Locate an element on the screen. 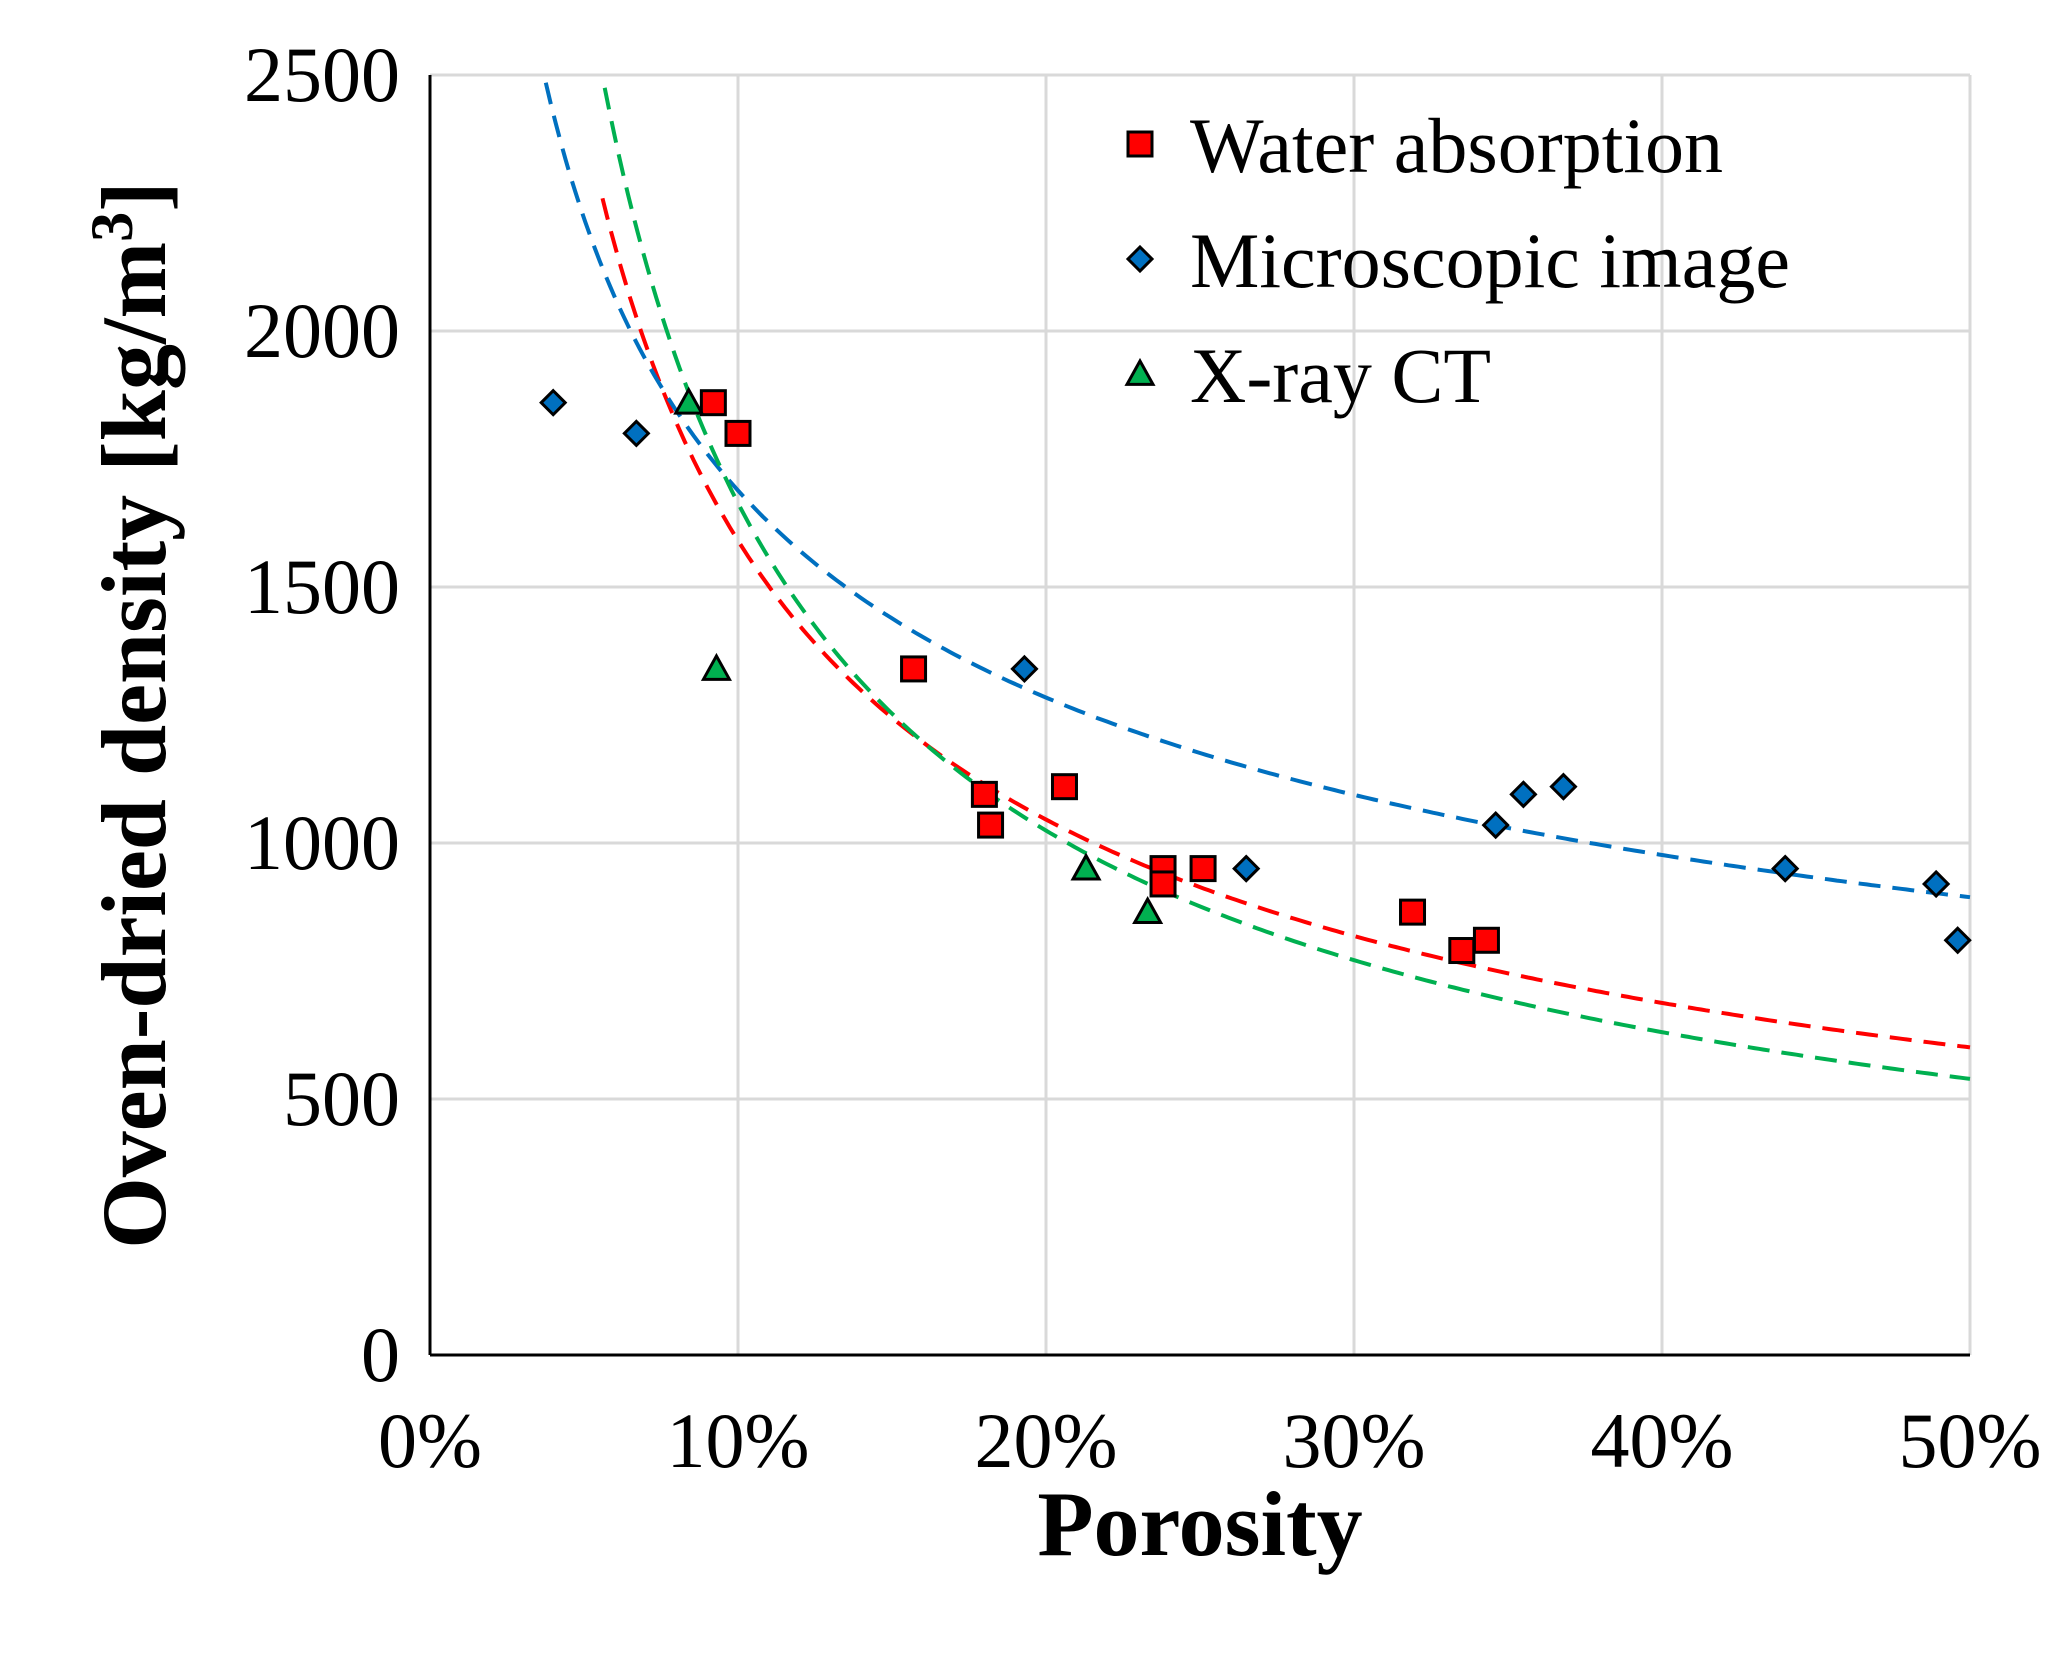  legend-label-microscopic-image: Microscopic image is located at coordinates (1490, 260).